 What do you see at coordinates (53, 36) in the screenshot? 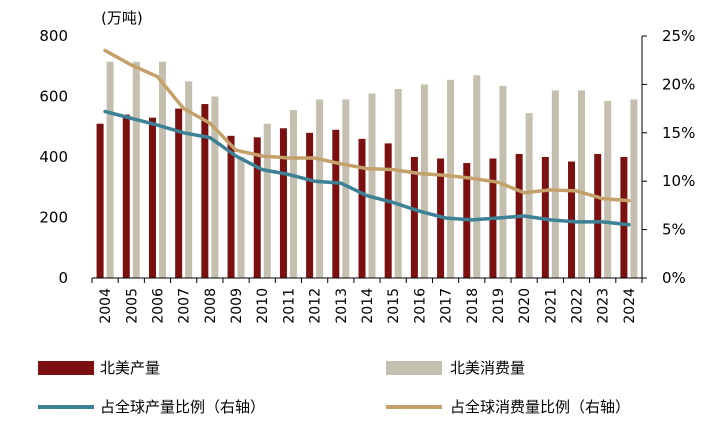
I see `left-axis-tick-label: 800` at bounding box center [53, 36].